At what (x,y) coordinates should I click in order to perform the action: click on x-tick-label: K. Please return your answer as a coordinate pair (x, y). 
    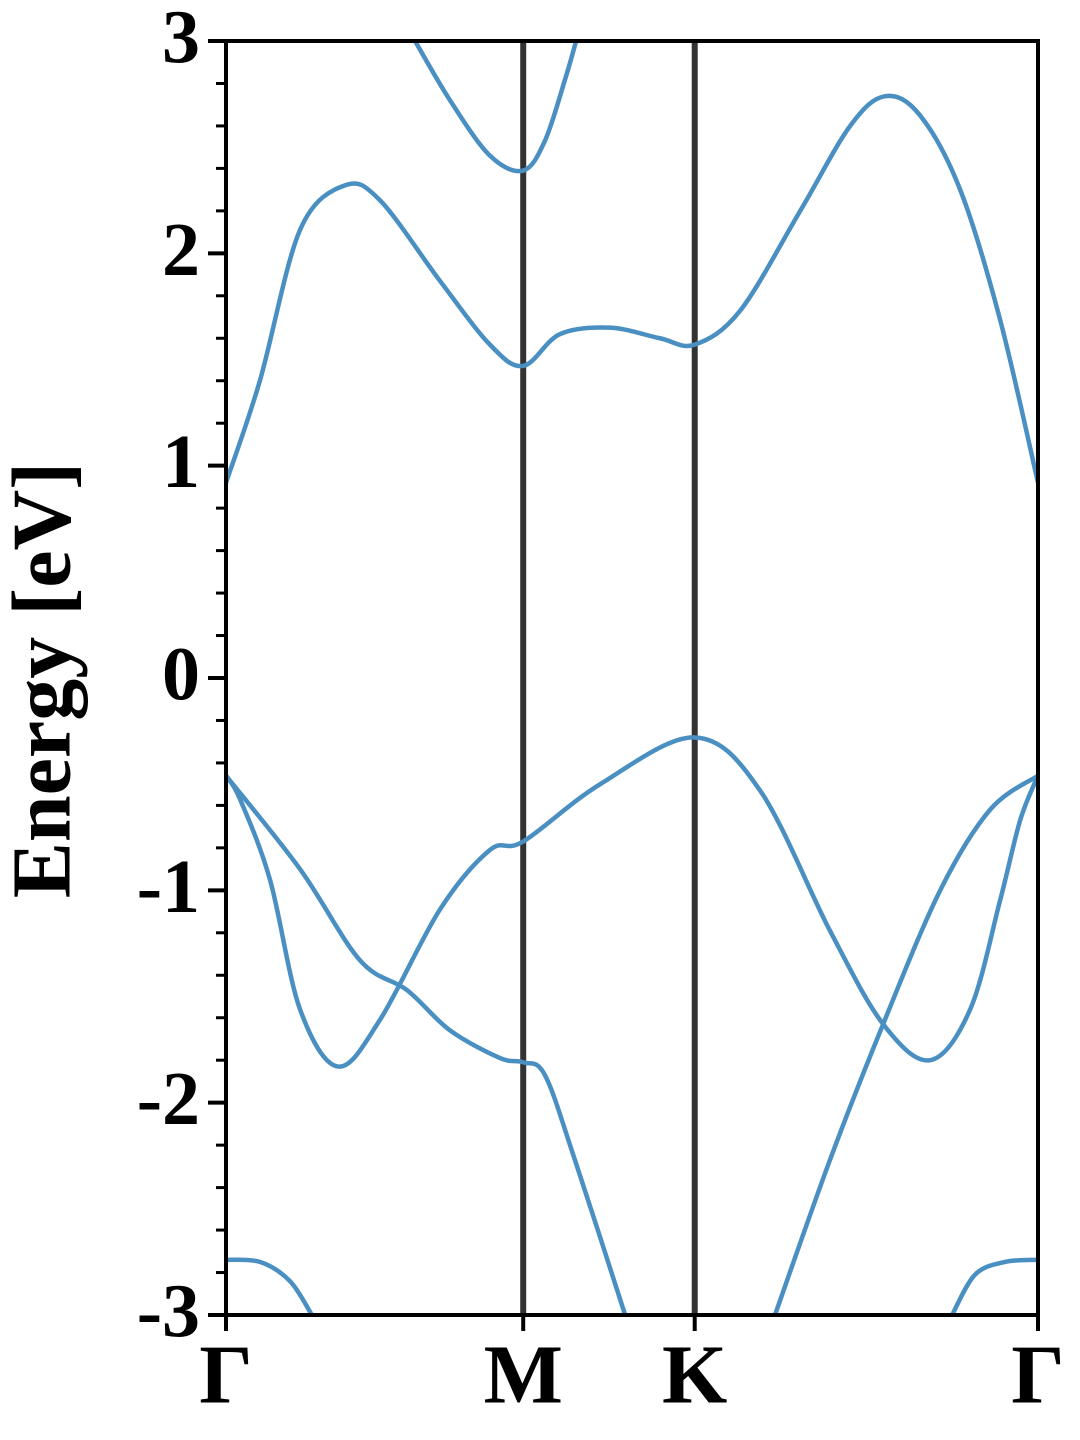
    Looking at the image, I should click on (694, 1374).